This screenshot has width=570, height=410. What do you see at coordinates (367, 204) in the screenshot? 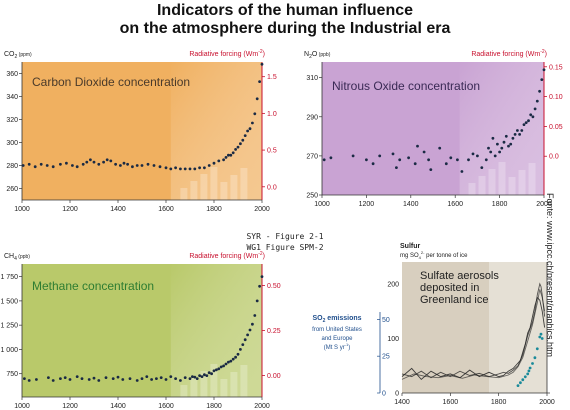
I see `n2o-x-tick-label: 1200` at bounding box center [367, 204].